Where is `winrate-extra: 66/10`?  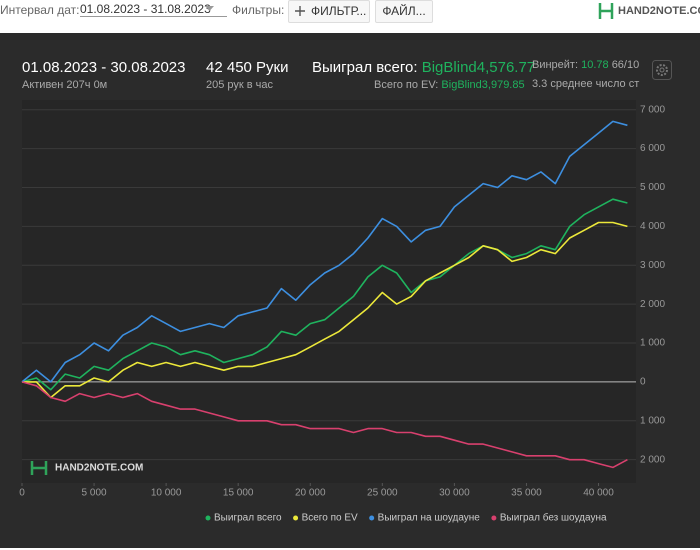
winrate-extra: 66/10 is located at coordinates (625, 65).